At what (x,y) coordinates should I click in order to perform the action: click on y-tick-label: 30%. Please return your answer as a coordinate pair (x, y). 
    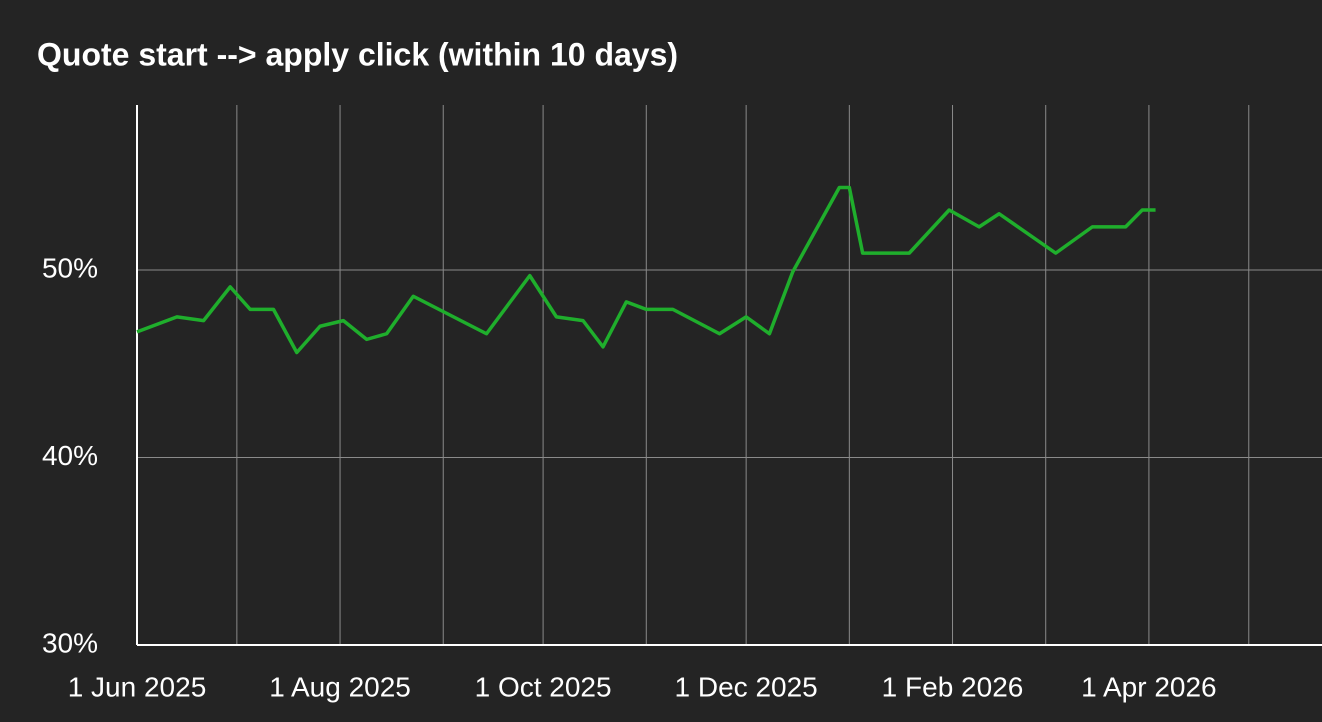
    Looking at the image, I should click on (70, 642).